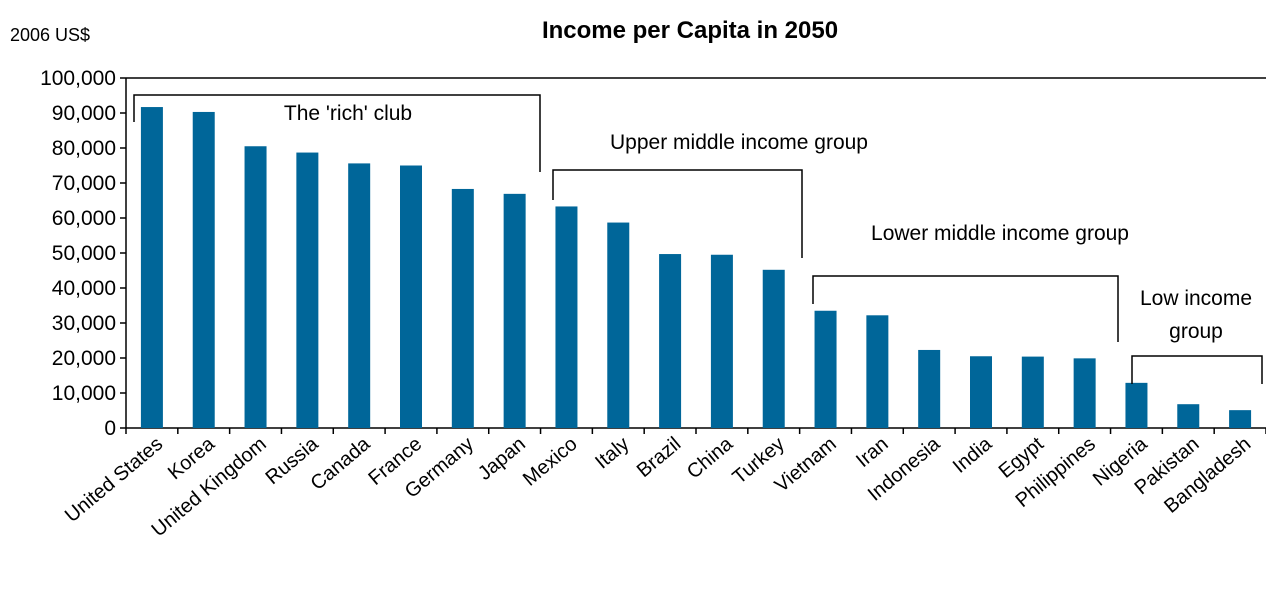 This screenshot has width=1266, height=600. I want to click on bar-france, so click(411, 296).